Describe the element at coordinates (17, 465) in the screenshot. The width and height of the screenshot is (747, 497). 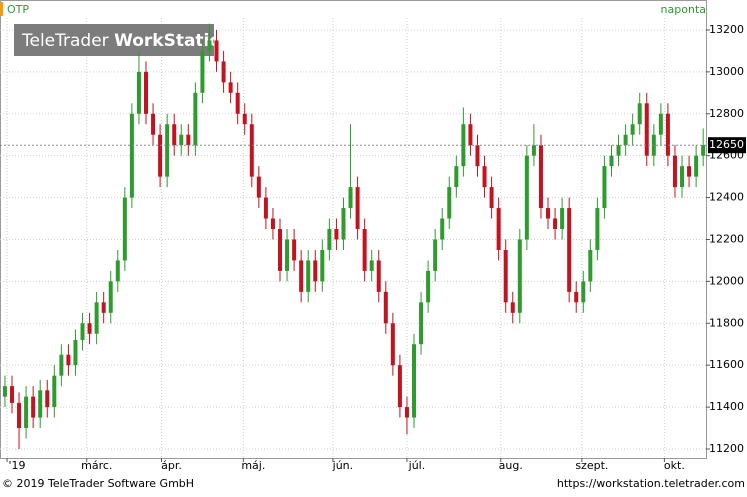
I see `x-tick-label: '19` at that location.